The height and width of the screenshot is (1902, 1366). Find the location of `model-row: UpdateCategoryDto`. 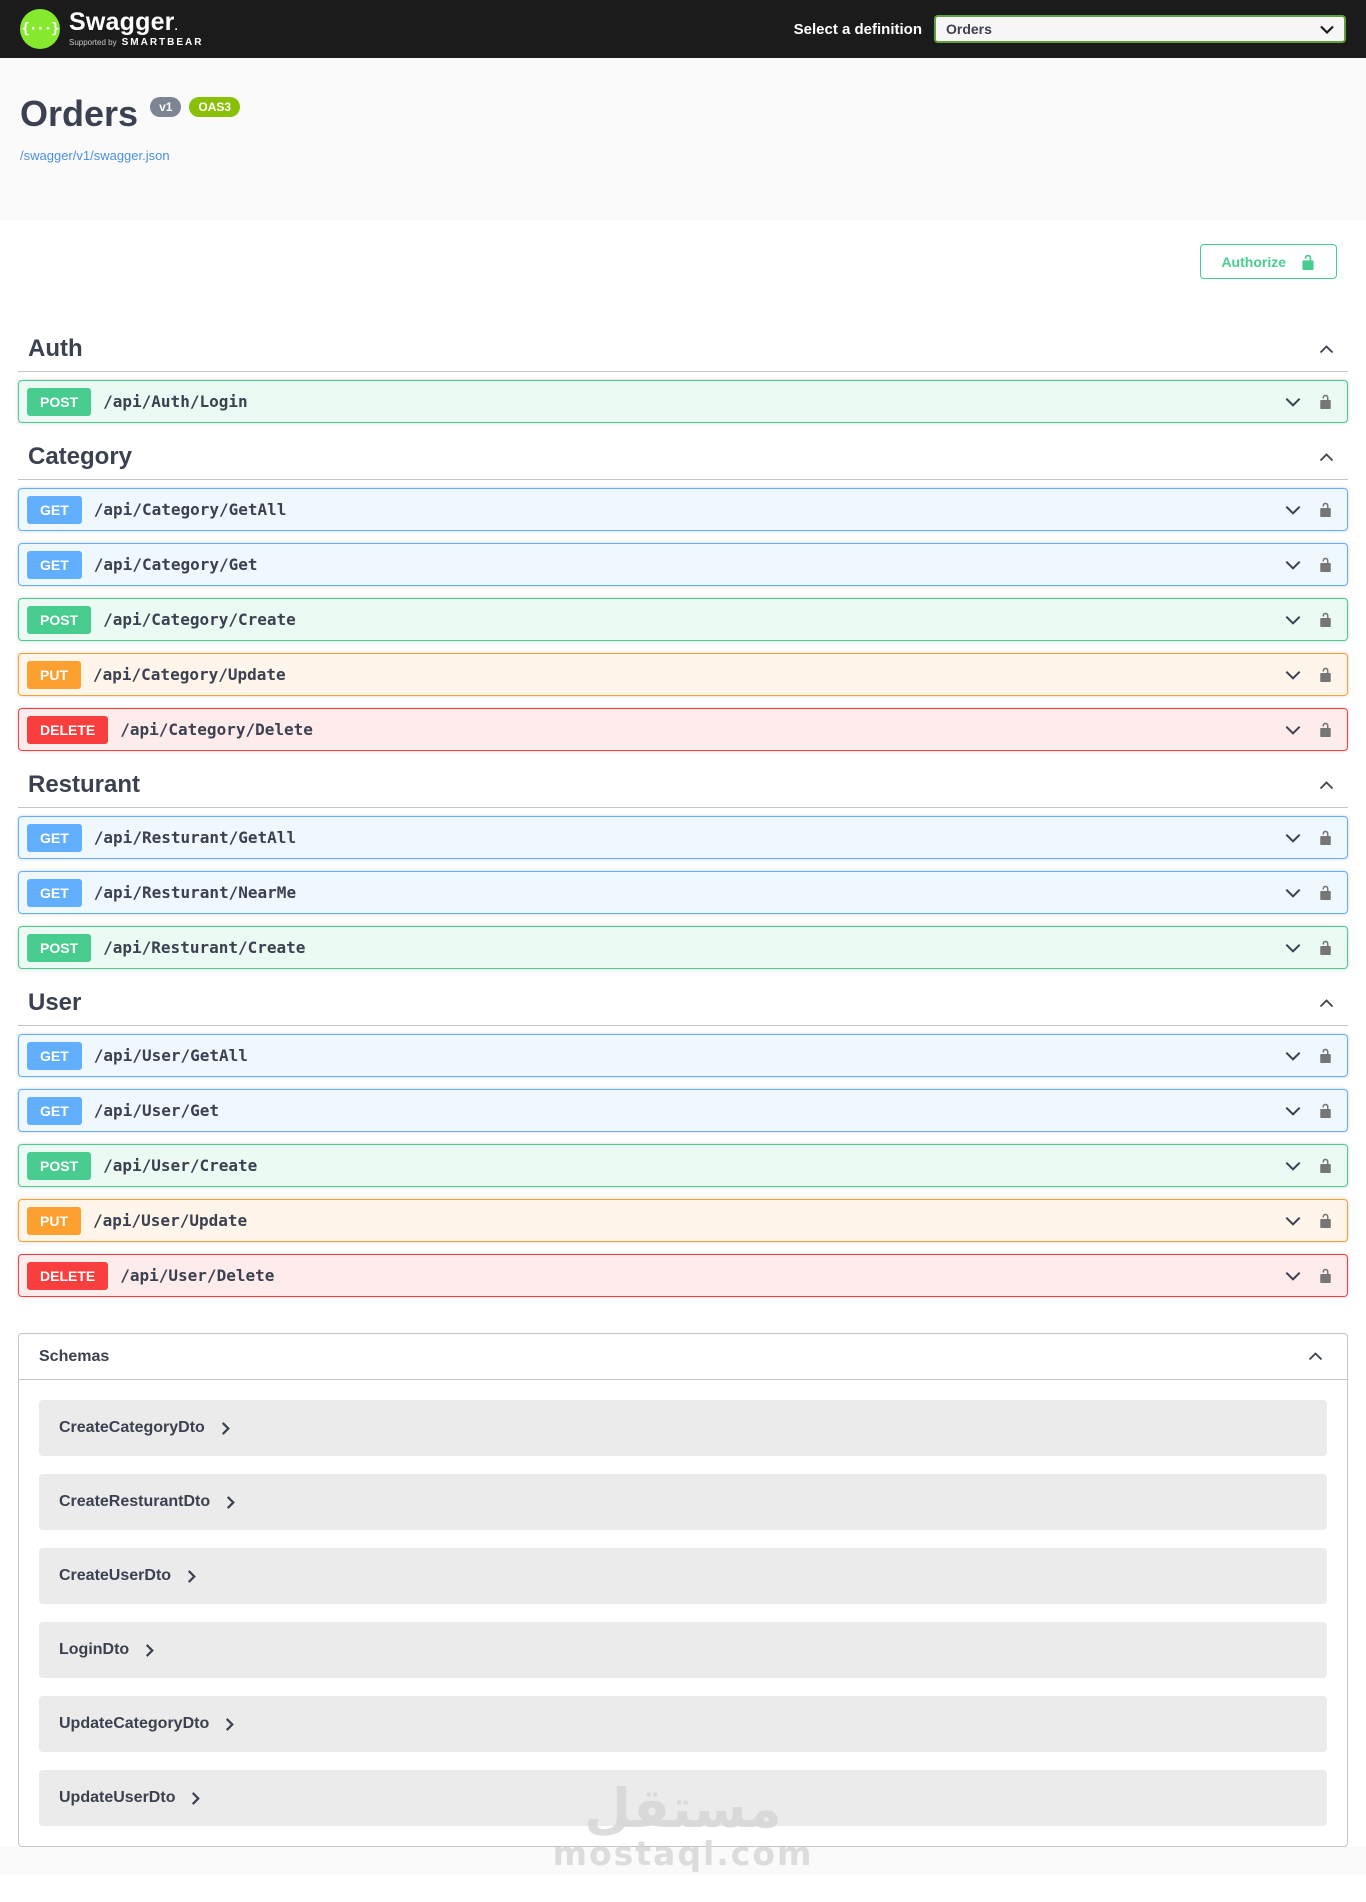

model-row: UpdateCategoryDto is located at coordinates (683, 1724).